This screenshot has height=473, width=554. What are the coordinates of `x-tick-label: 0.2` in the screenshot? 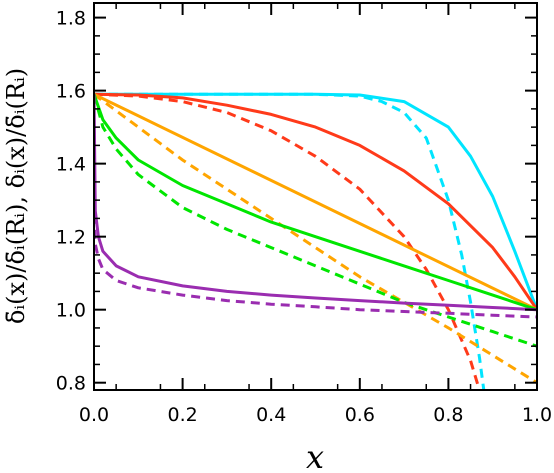 It's located at (182, 415).